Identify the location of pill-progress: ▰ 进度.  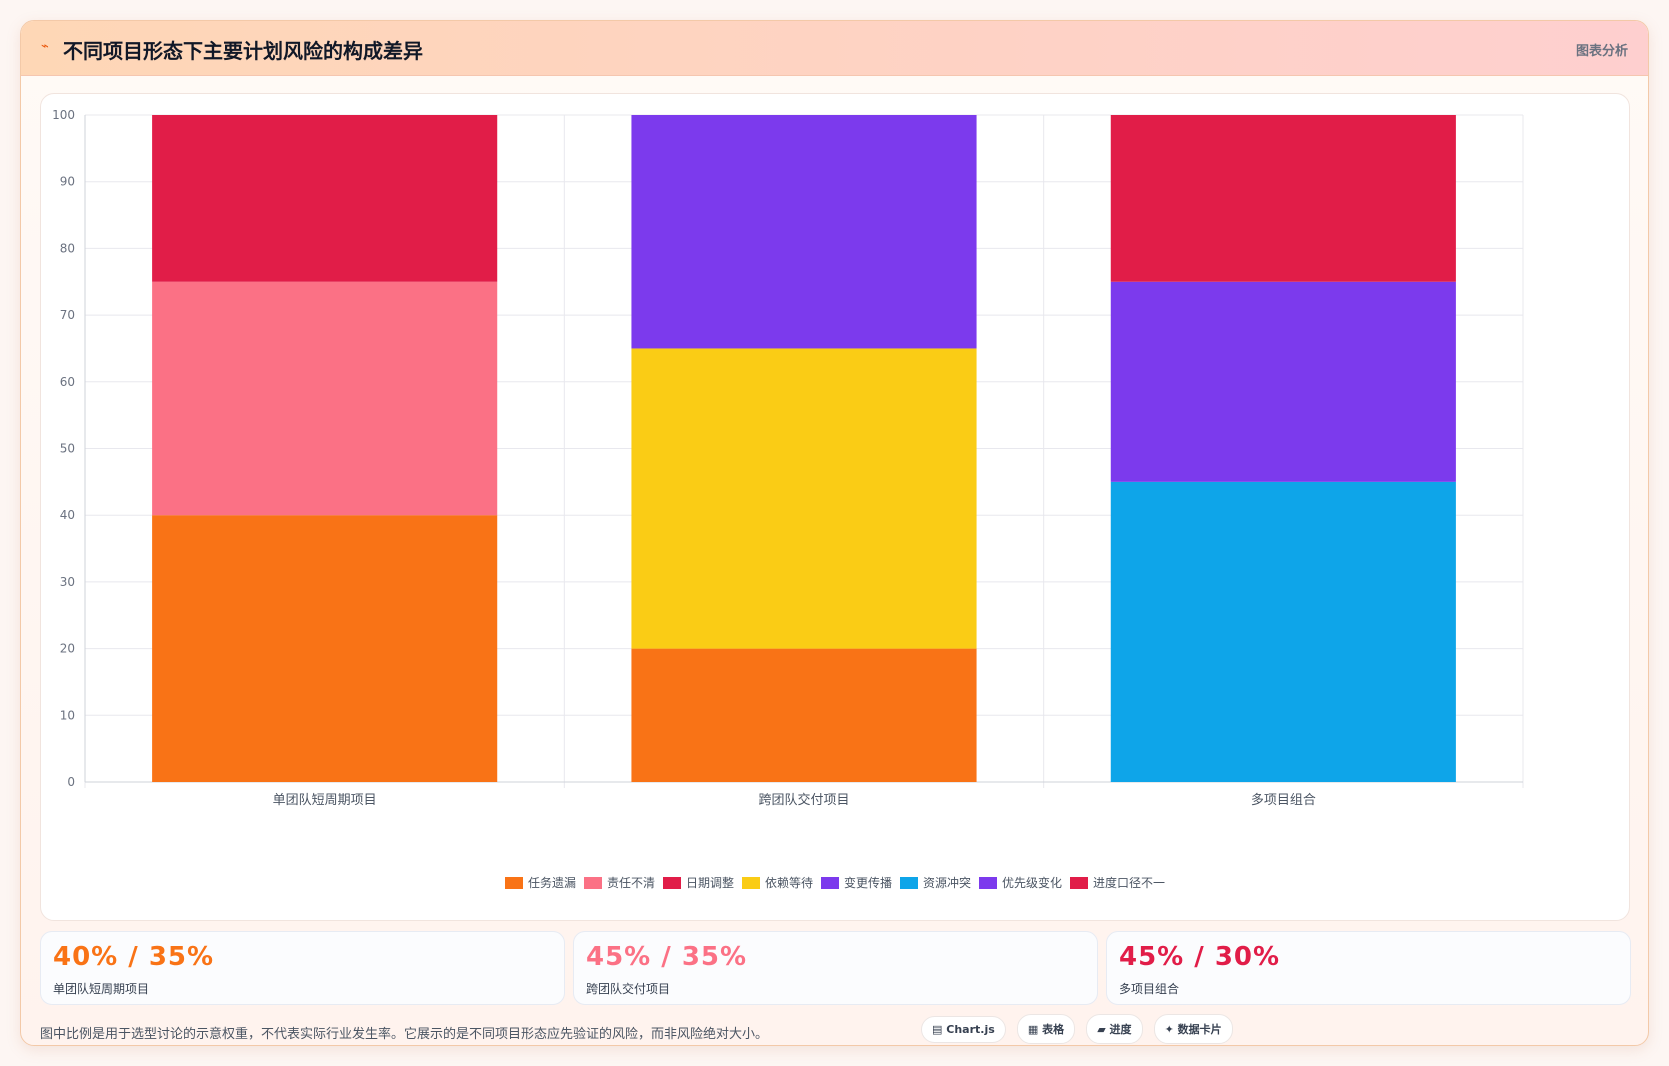
(1114, 1029).